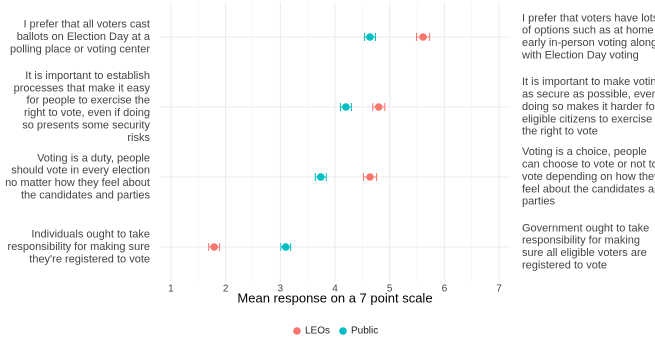 The width and height of the screenshot is (655, 350). What do you see at coordinates (564, 266) in the screenshot?
I see `right-label: registered to vote` at bounding box center [564, 266].